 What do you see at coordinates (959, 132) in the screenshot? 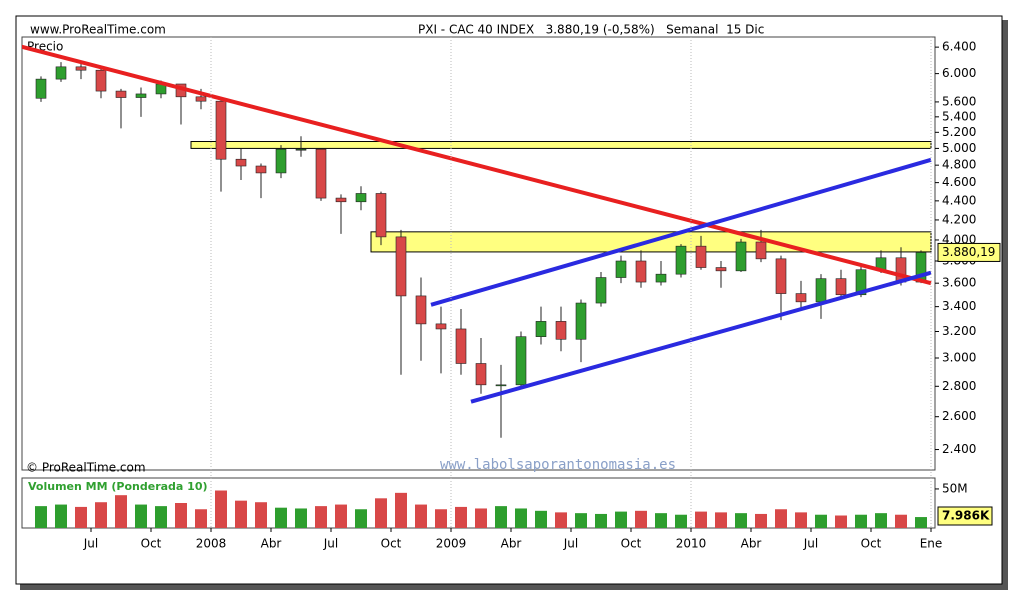
I see `y-tick-label: 5.200` at bounding box center [959, 132].